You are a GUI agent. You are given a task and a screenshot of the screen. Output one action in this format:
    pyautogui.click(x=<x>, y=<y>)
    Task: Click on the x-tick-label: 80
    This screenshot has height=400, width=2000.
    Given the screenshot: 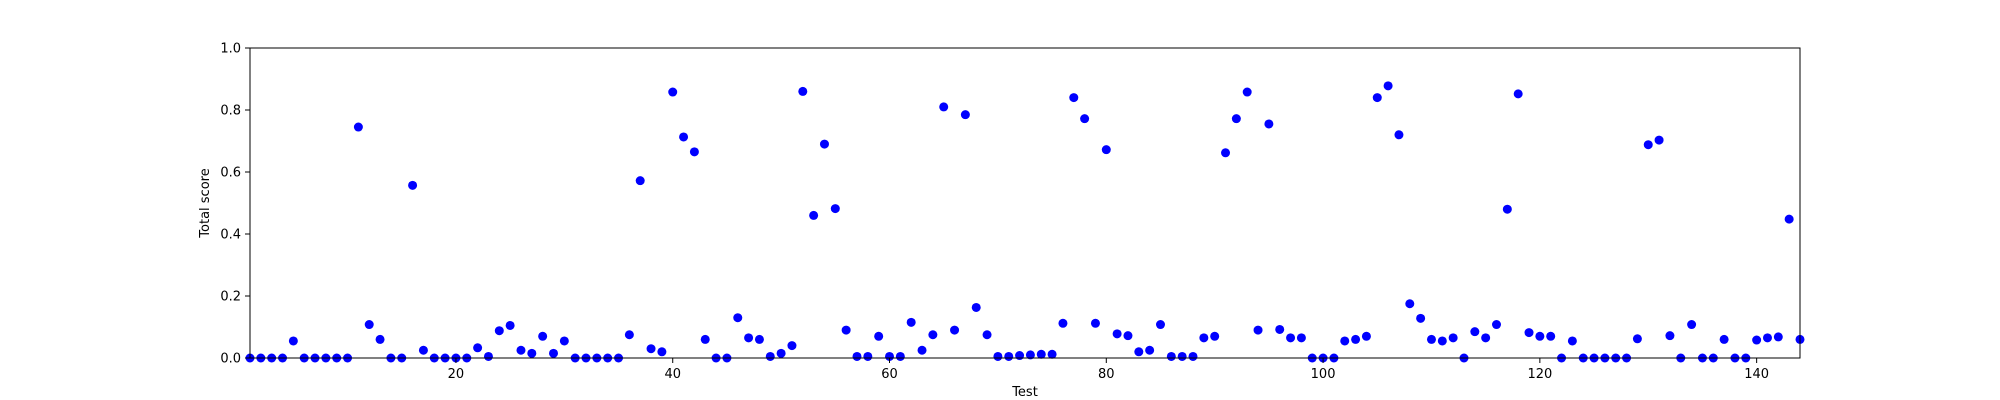 What is the action you would take?
    pyautogui.click(x=1106, y=374)
    